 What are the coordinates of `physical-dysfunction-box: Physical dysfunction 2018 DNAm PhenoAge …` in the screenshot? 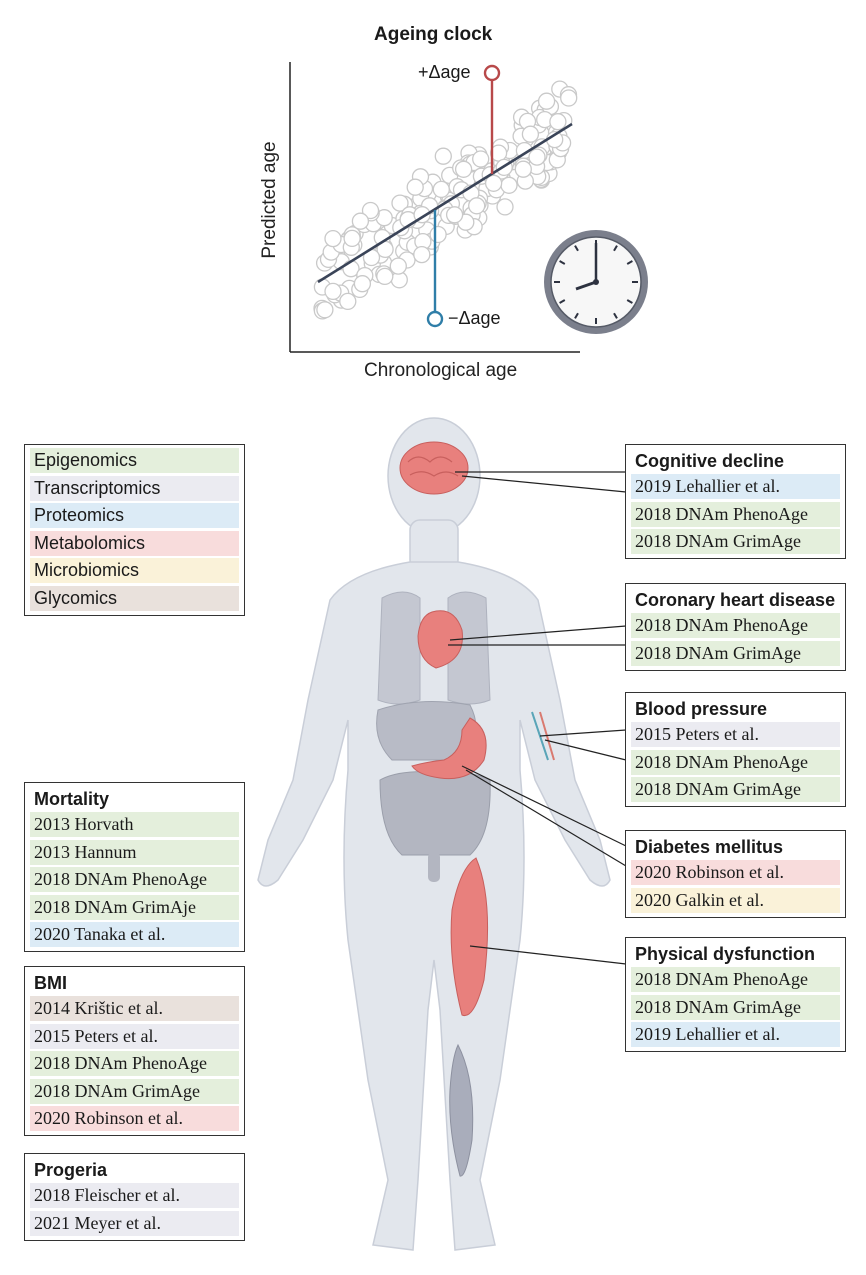 It's located at (735, 994).